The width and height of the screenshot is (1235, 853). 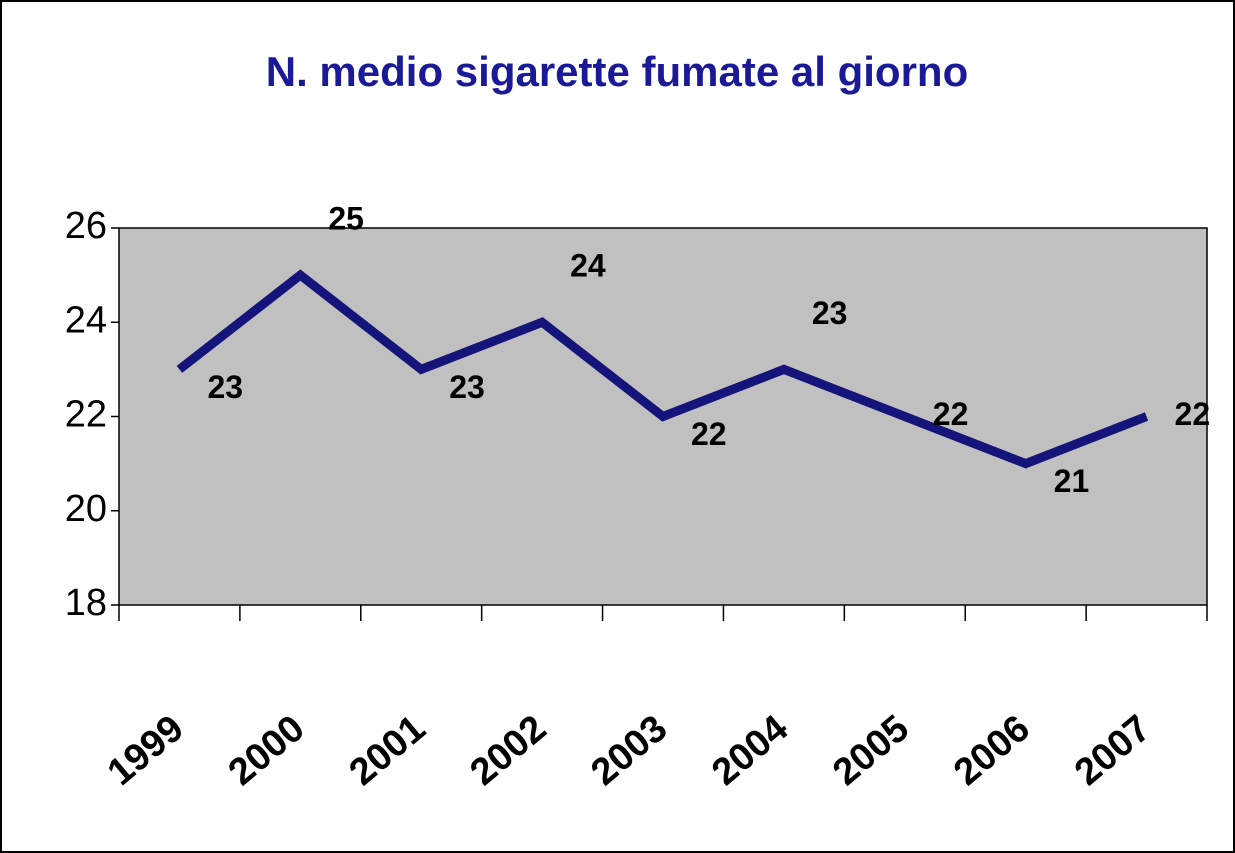 What do you see at coordinates (1072, 481) in the screenshot?
I see `data-label: 21` at bounding box center [1072, 481].